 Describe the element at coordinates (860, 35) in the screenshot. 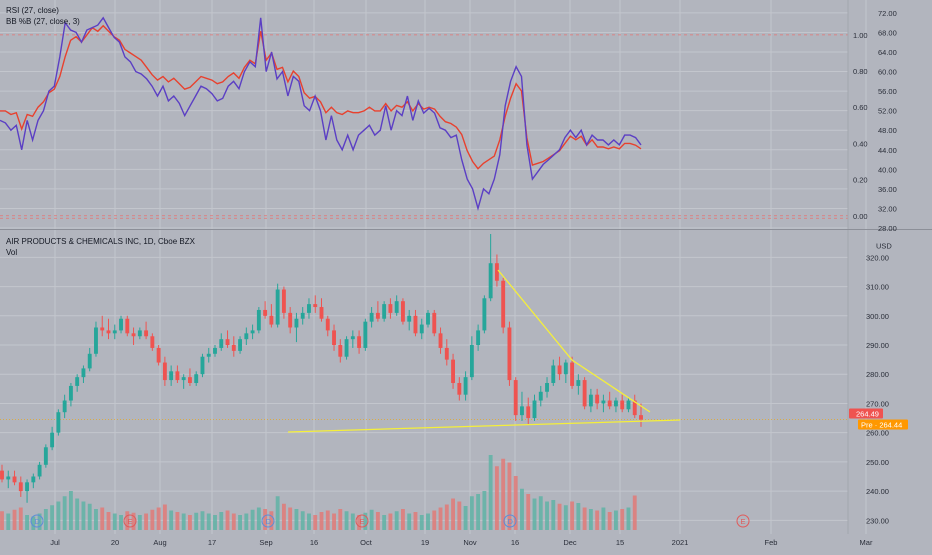

I see `bb-axis-tick: 1.00` at that location.